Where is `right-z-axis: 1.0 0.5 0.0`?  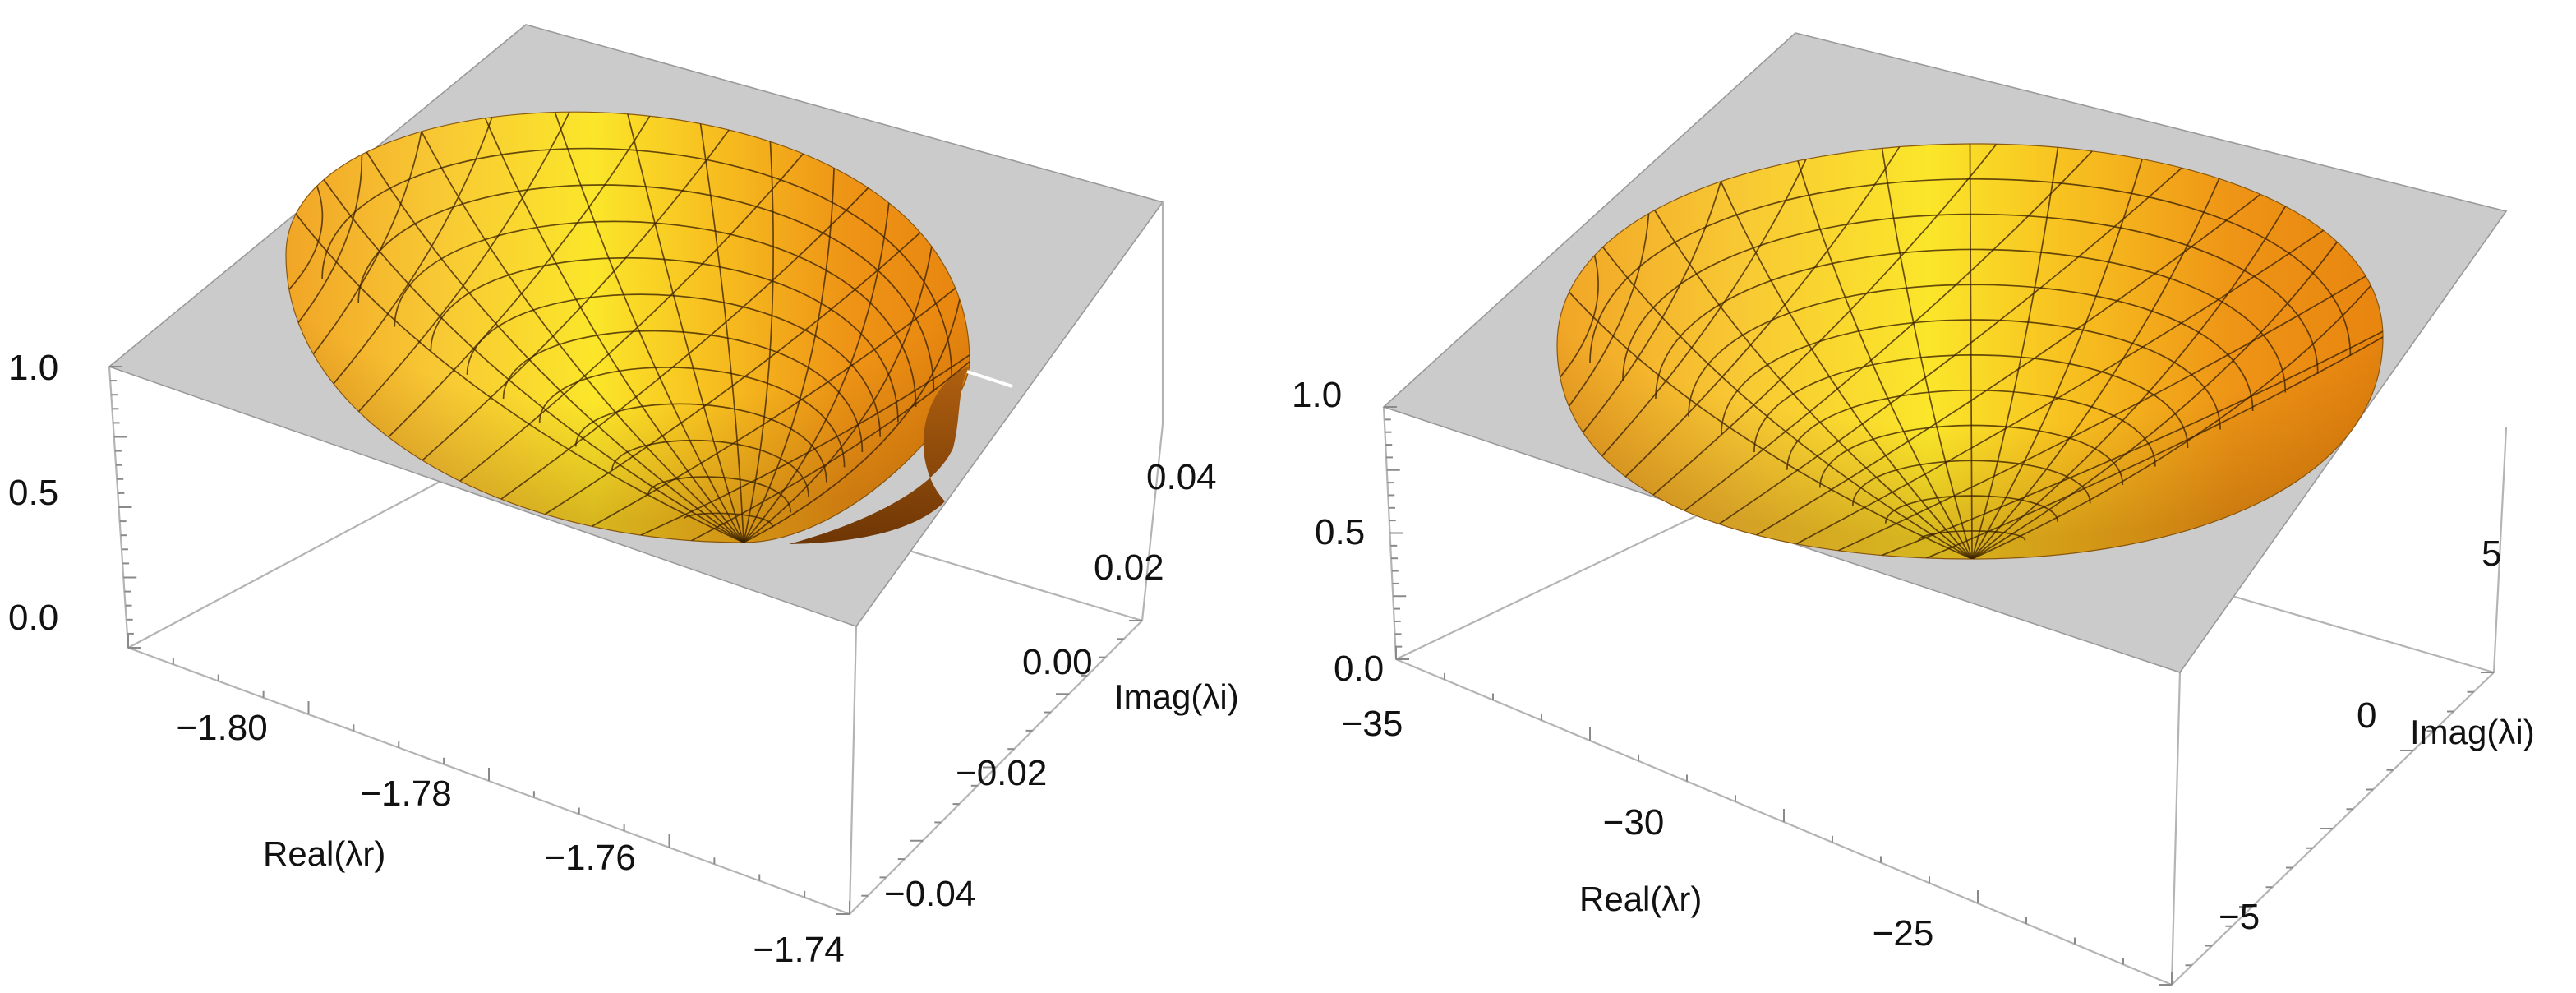
right-z-axis: 1.0 0.5 0.0 is located at coordinates (1338, 532).